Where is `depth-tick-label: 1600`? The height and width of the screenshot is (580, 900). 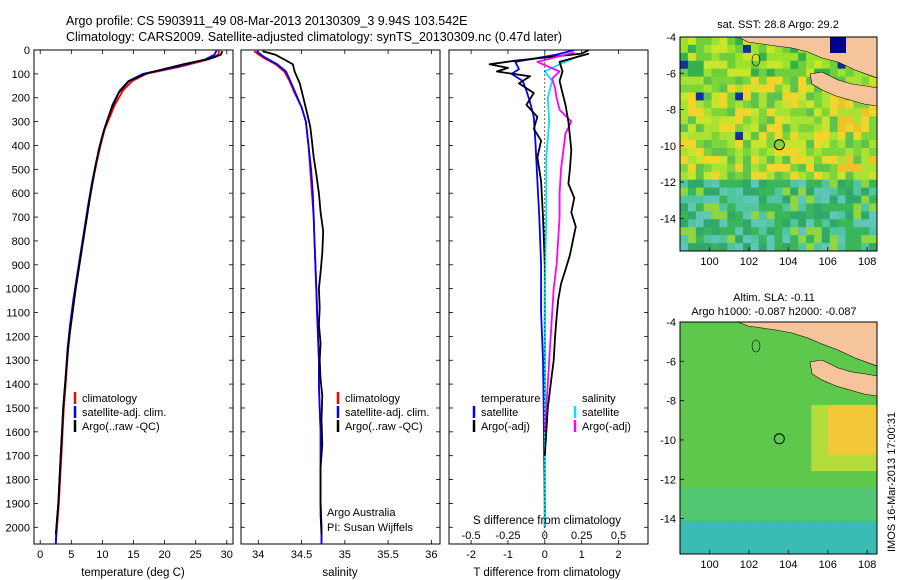
depth-tick-label: 1600 is located at coordinates (18, 433).